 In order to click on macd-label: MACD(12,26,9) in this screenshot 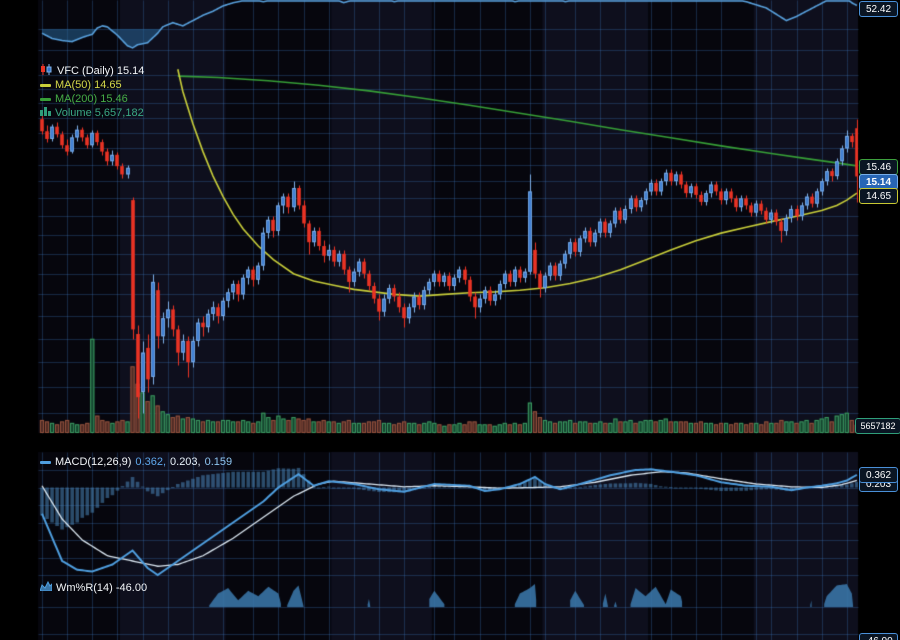, I will do `click(93, 462)`.